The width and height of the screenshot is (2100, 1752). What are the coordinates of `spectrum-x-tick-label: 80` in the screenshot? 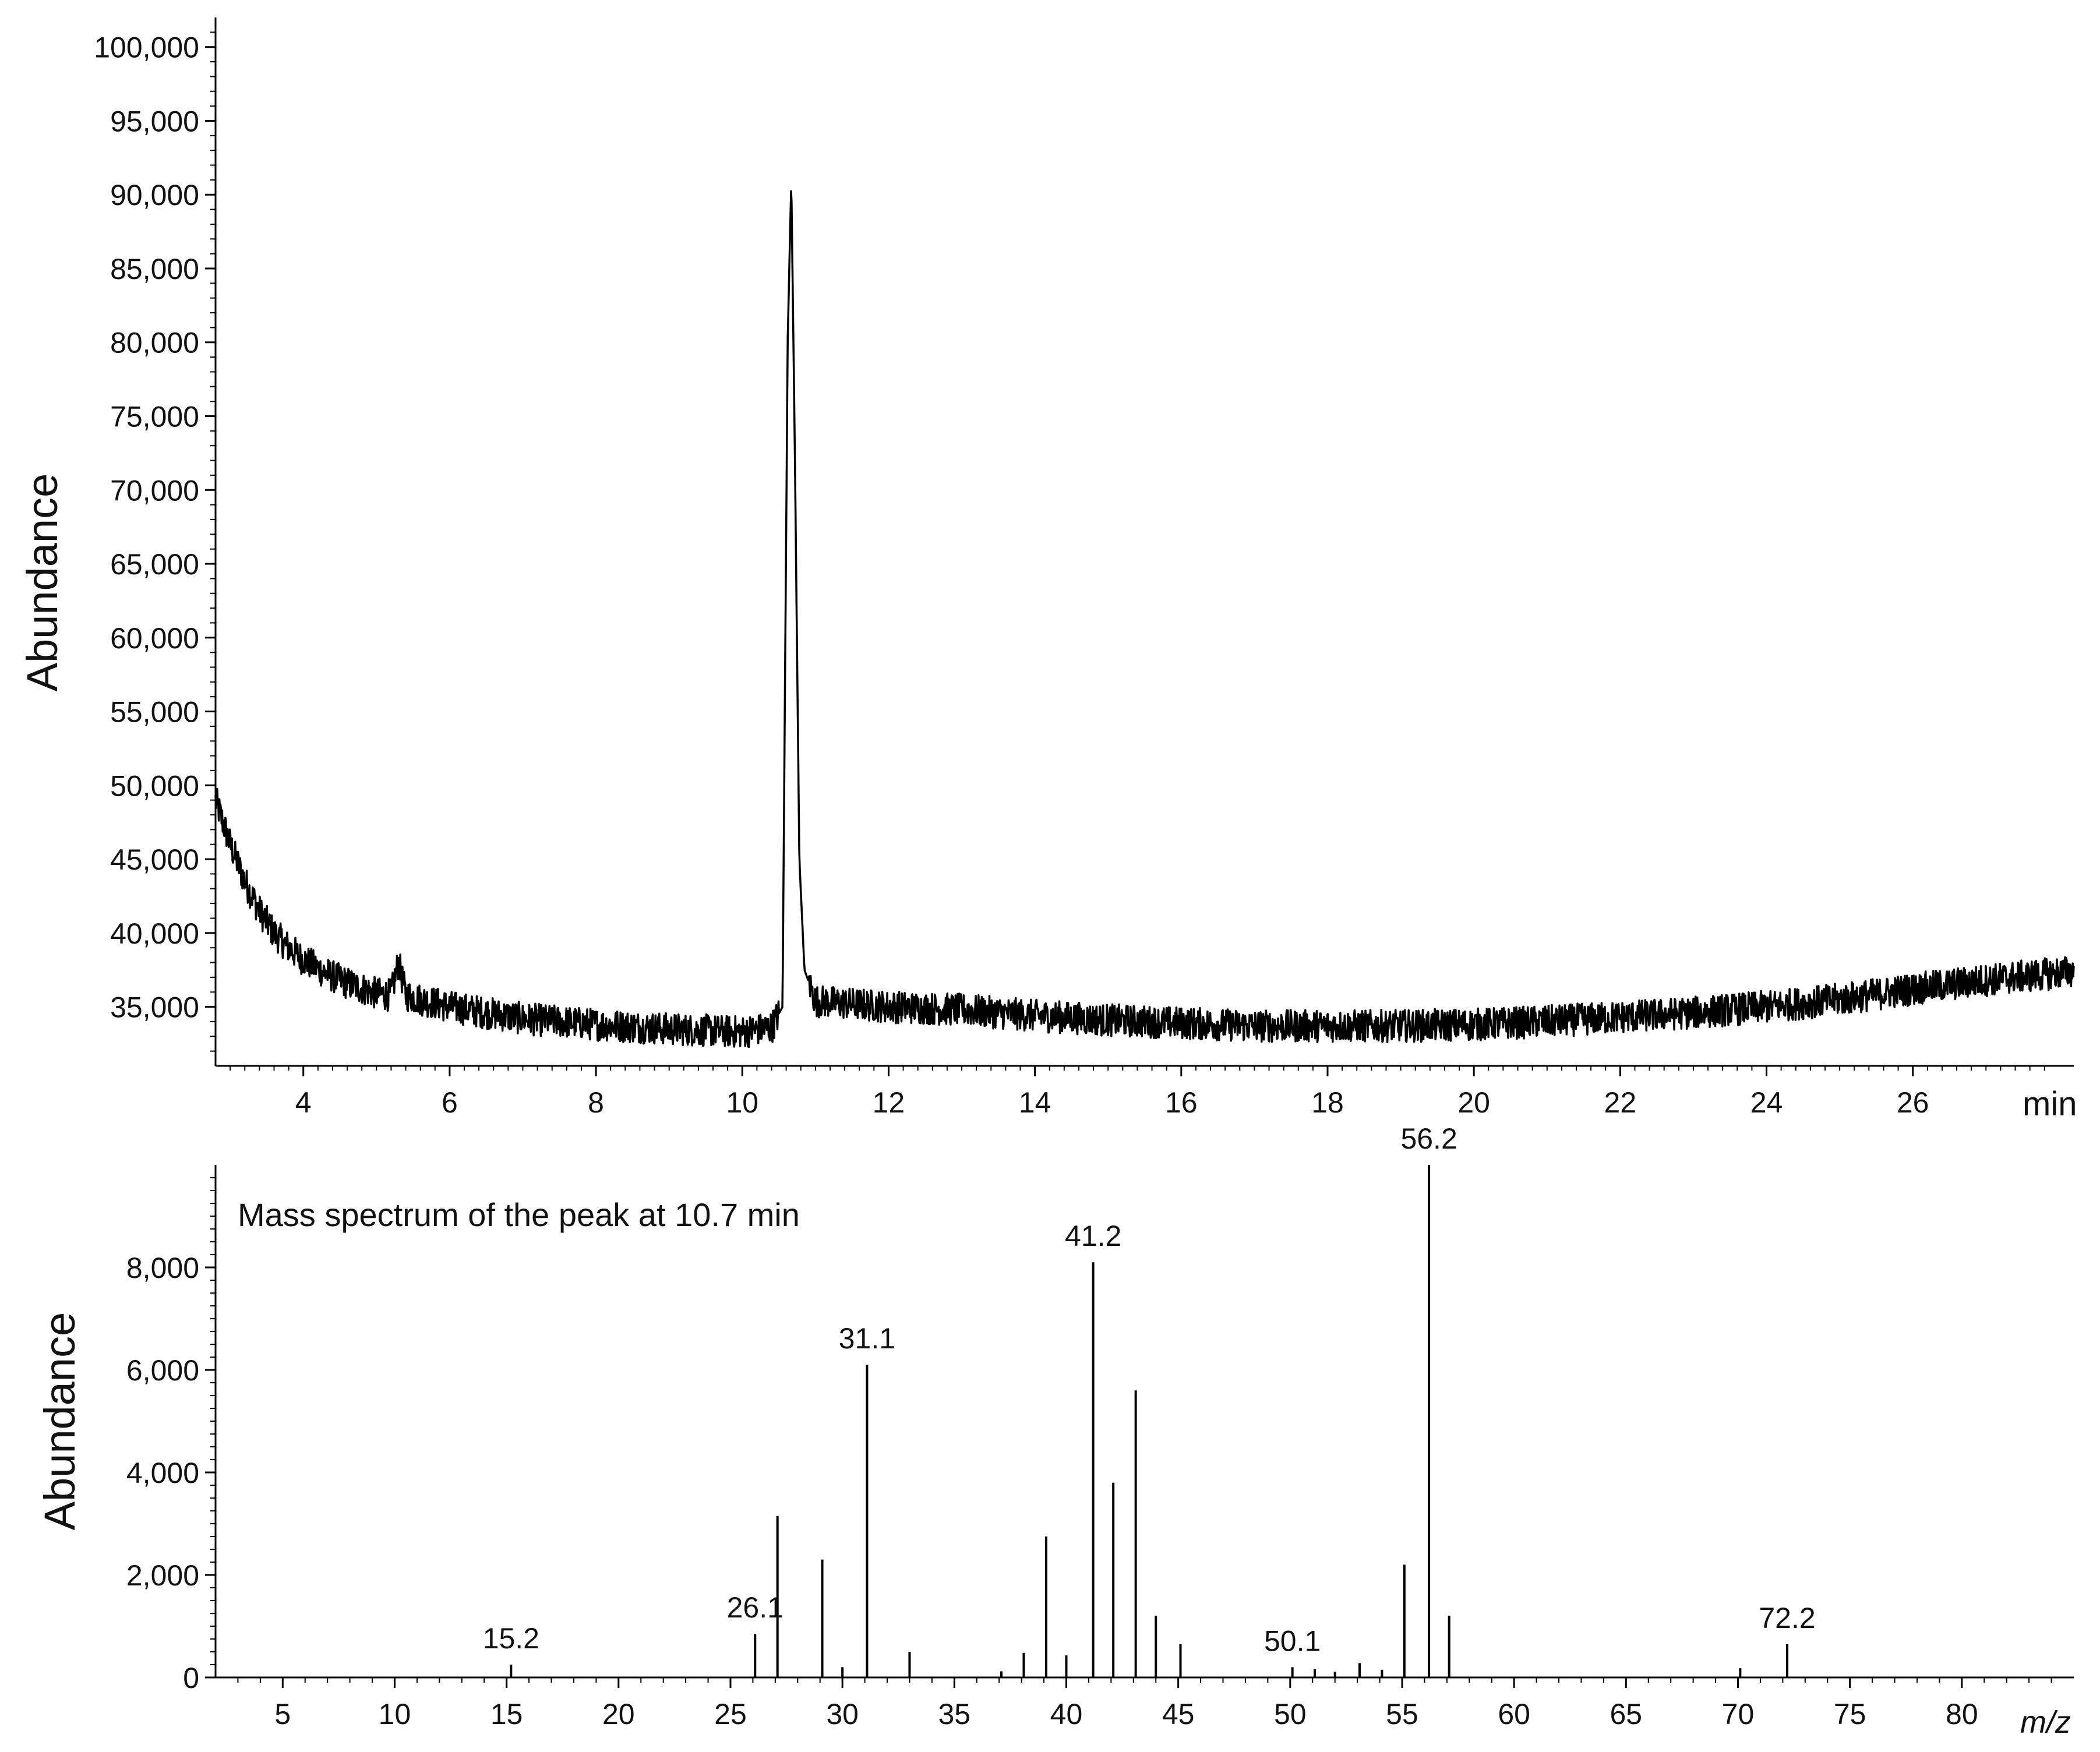 It's located at (1962, 1714).